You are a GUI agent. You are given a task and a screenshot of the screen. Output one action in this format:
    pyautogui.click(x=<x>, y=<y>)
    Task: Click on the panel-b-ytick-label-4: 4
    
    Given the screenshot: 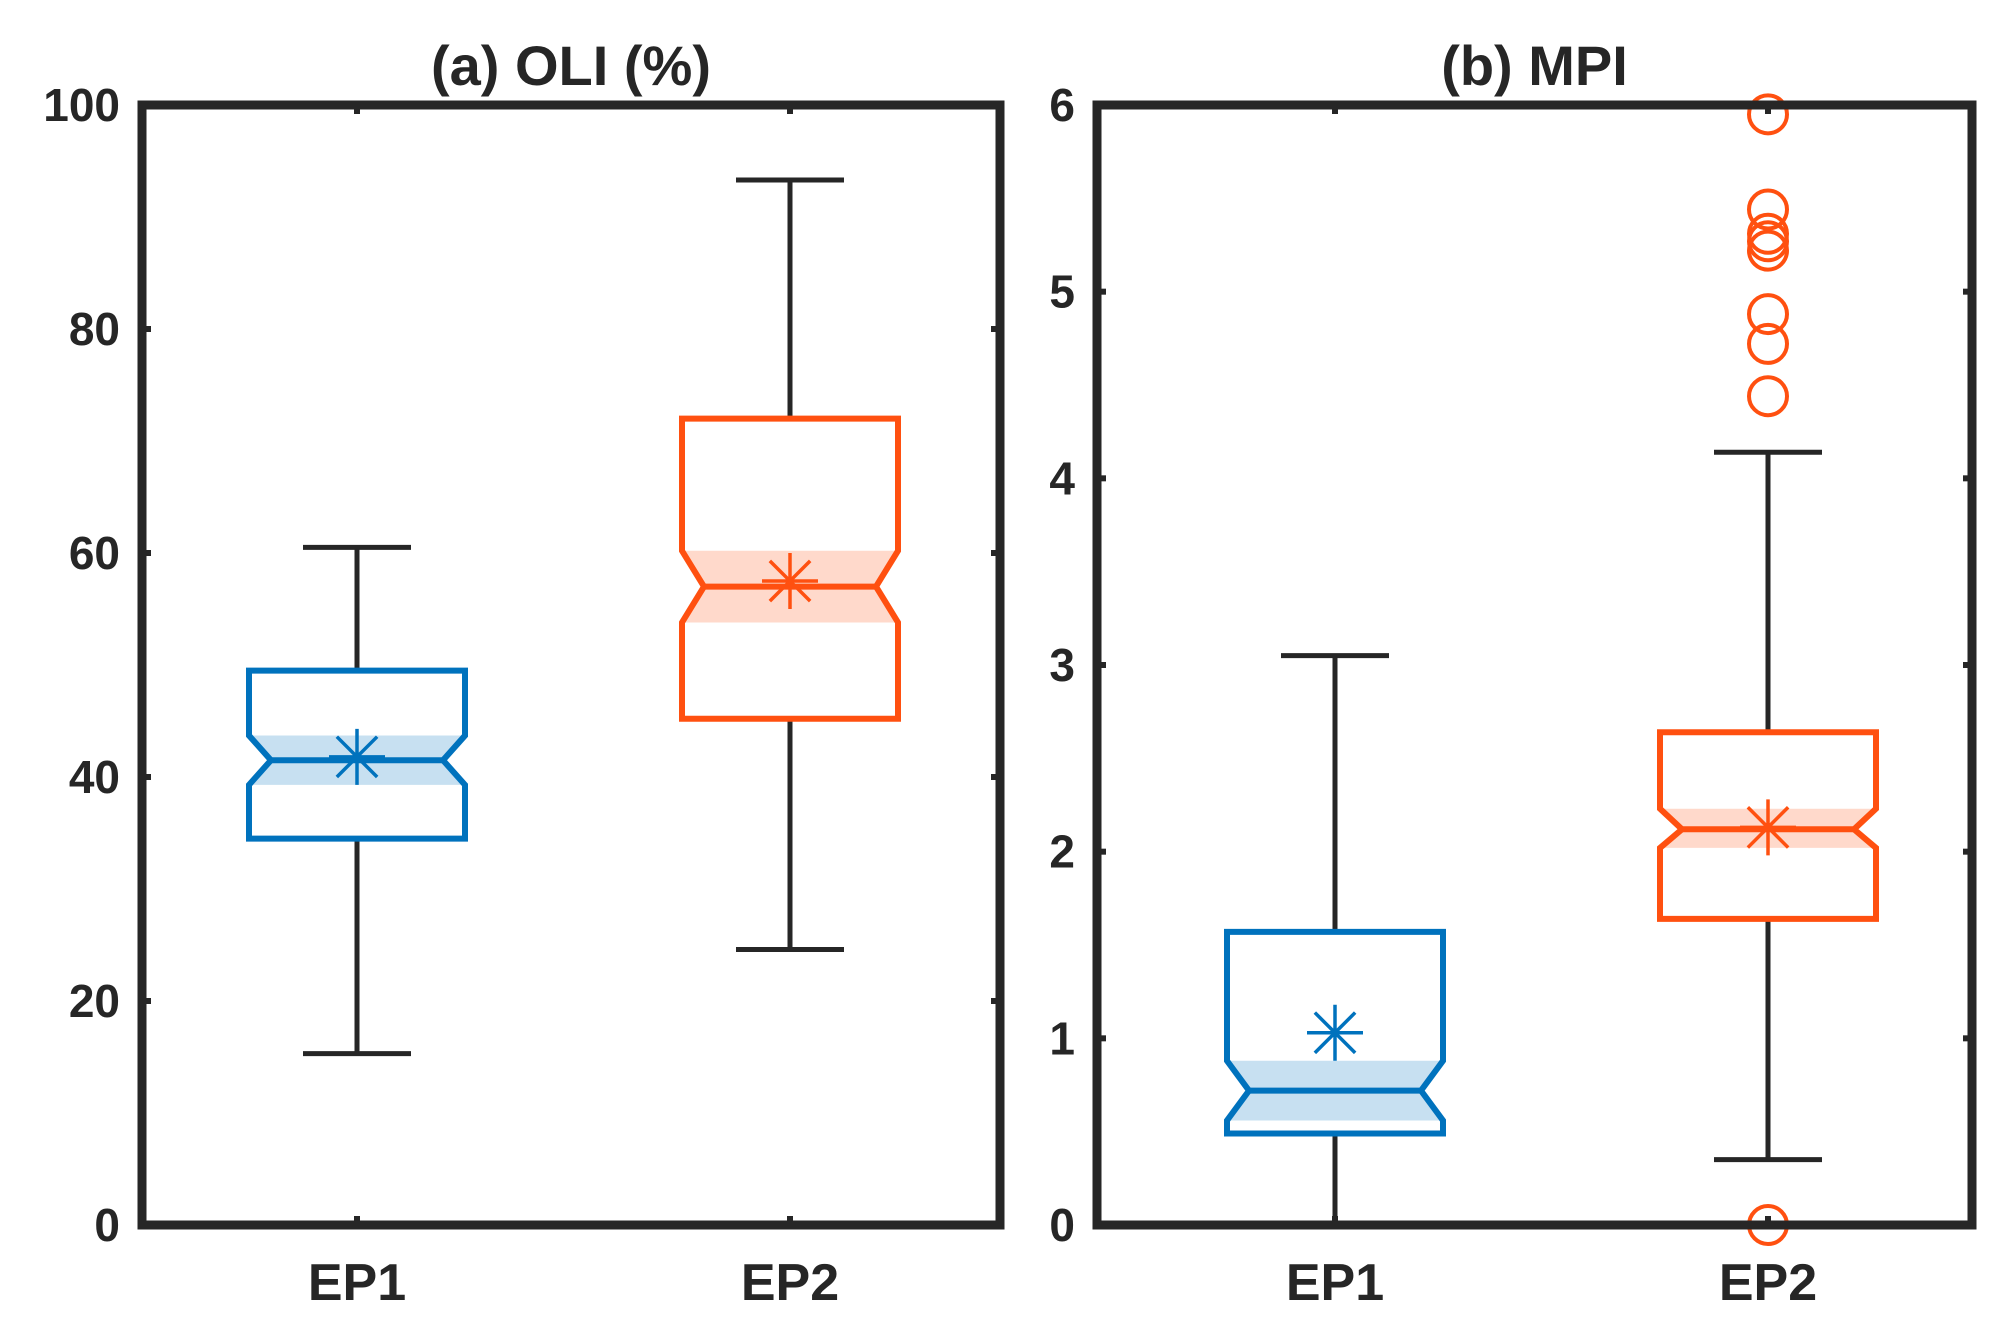 What is the action you would take?
    pyautogui.click(x=1062, y=478)
    